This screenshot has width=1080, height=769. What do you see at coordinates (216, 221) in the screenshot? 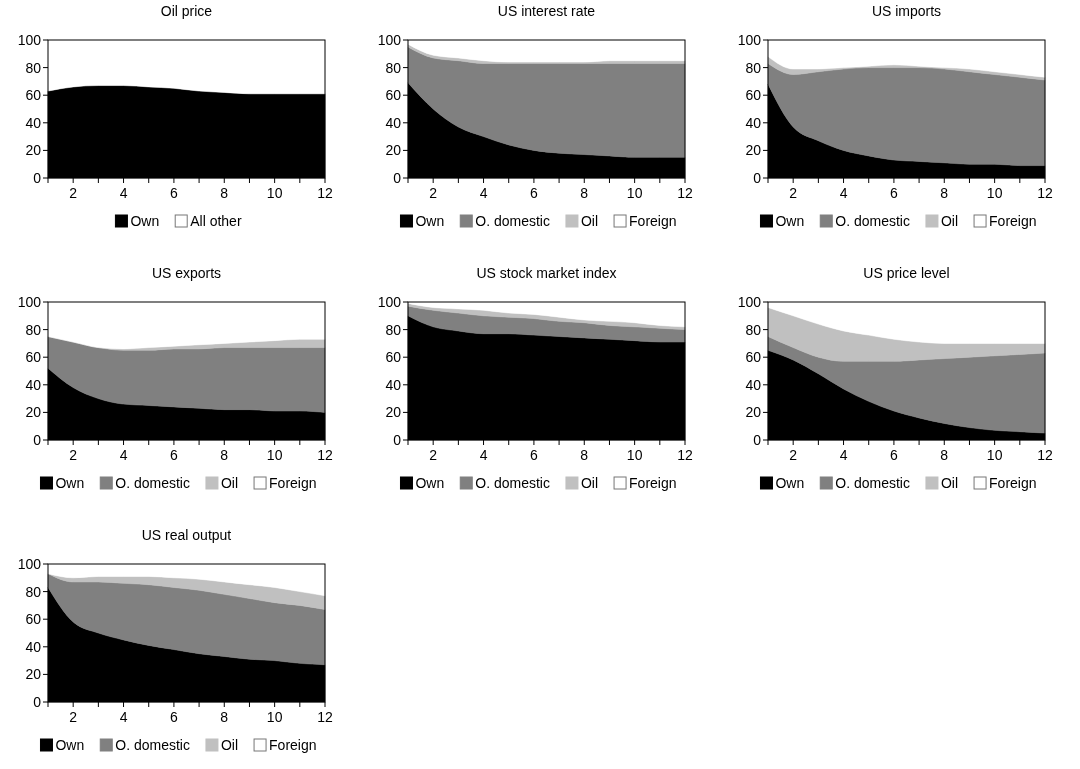
I see `legend-label: All other` at bounding box center [216, 221].